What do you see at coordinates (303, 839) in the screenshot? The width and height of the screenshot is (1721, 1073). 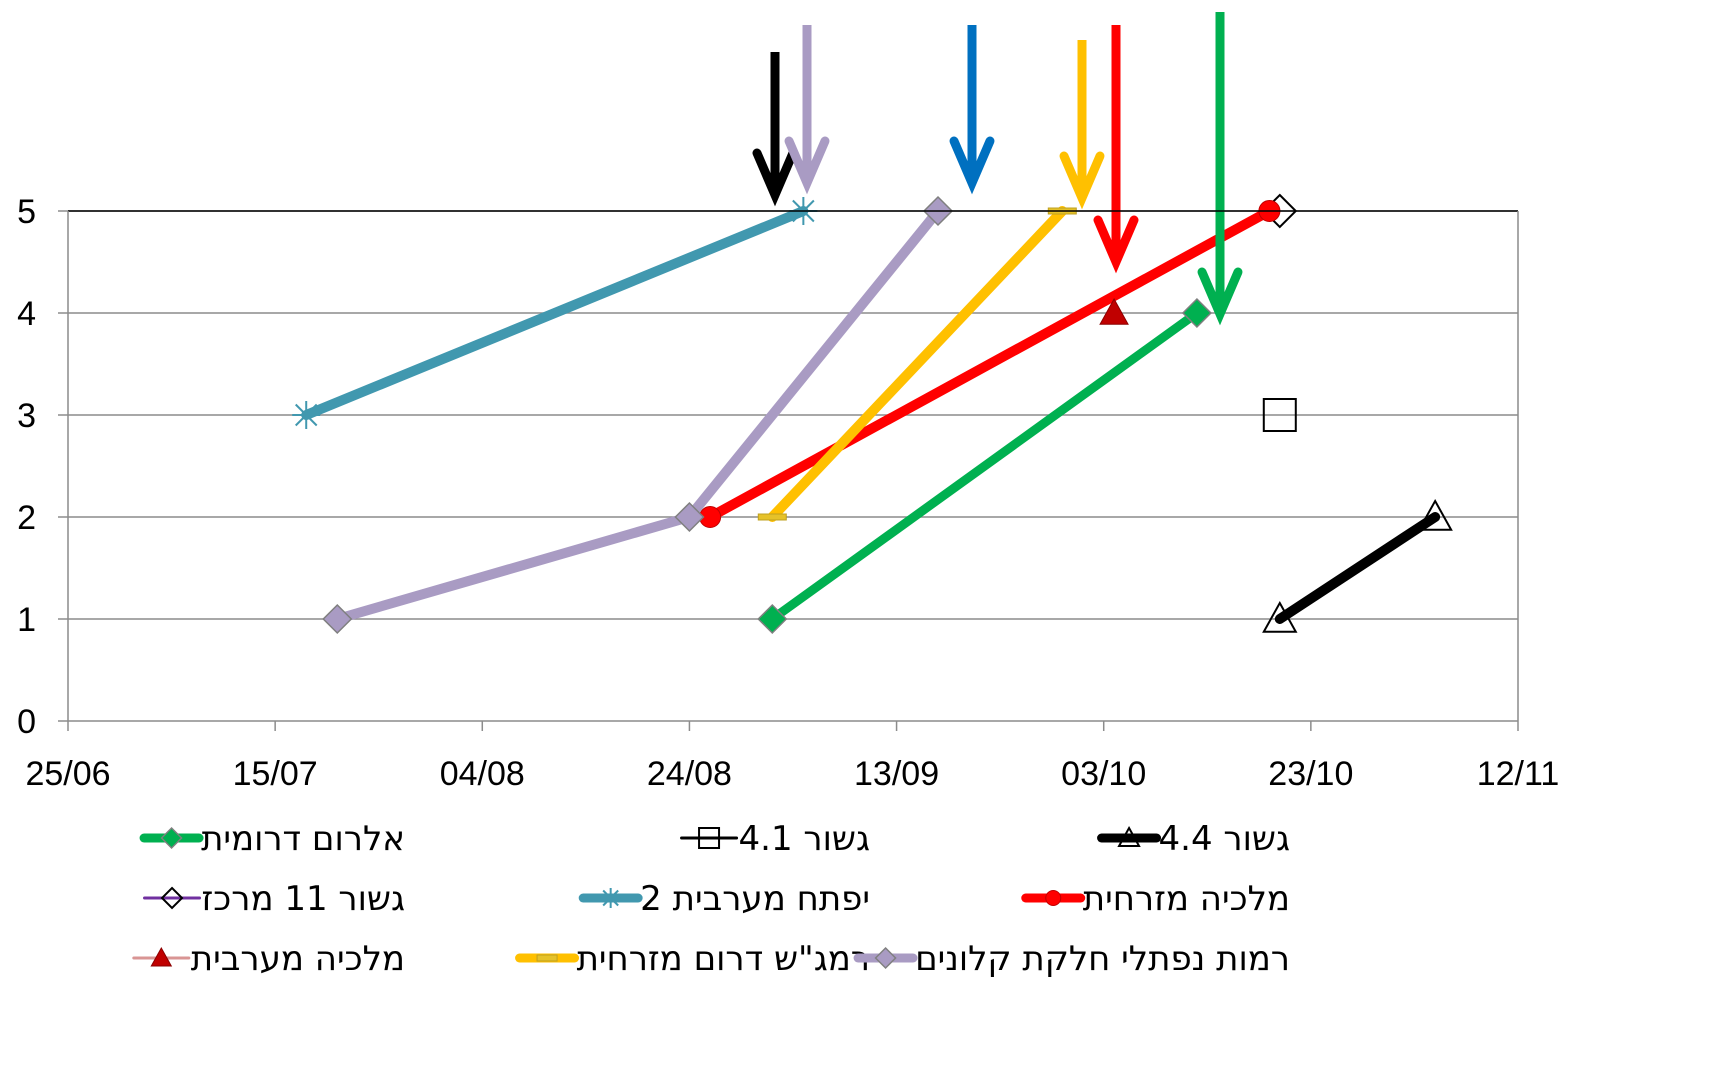 I see `legend-label: אלרום דרומית` at bounding box center [303, 839].